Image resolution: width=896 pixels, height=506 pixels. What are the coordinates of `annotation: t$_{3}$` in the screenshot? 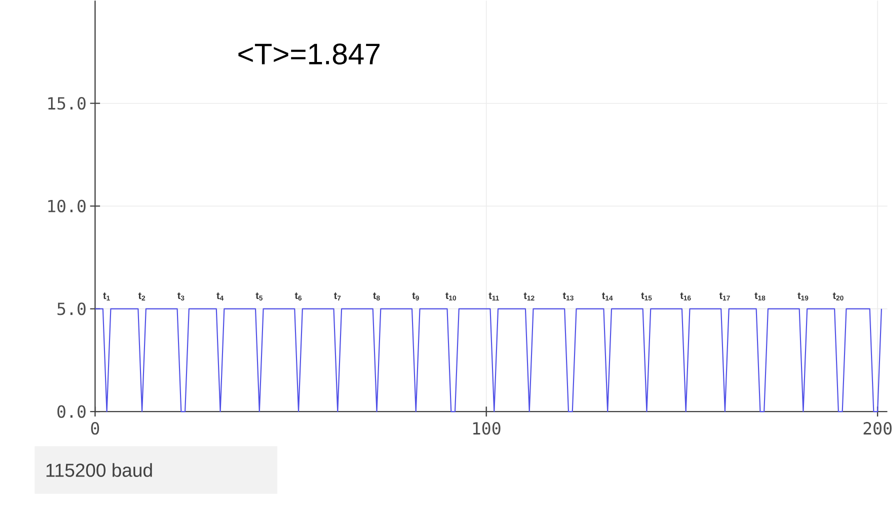 It's located at (180, 296).